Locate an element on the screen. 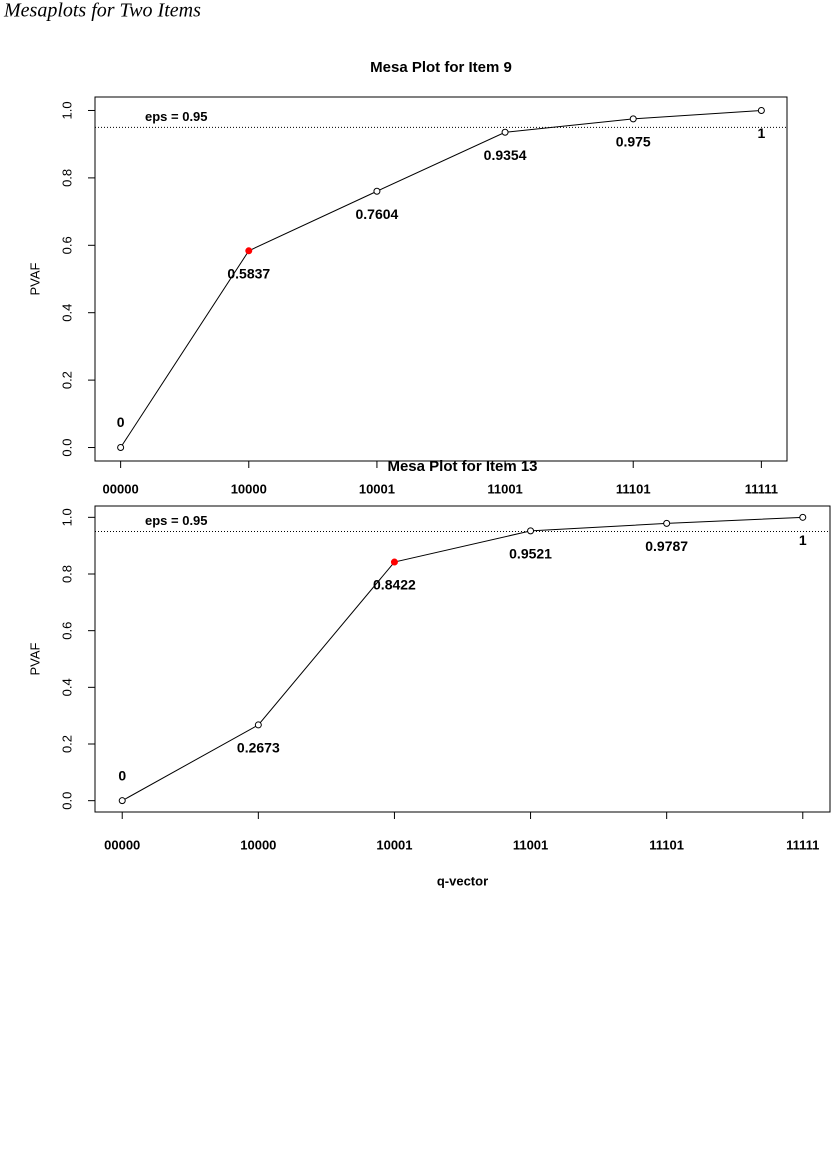  value-label: 0.9787 is located at coordinates (666, 546).